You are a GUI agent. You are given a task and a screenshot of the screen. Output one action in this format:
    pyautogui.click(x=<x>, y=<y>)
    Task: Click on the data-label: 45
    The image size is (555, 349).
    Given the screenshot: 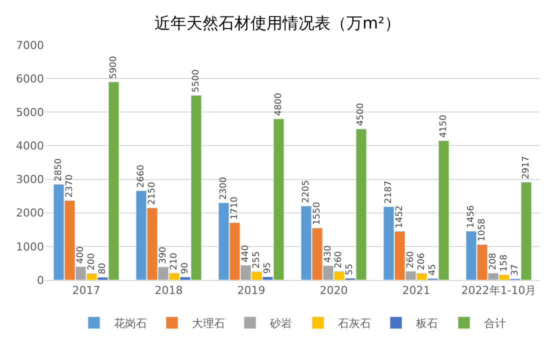 What is the action you would take?
    pyautogui.click(x=433, y=270)
    